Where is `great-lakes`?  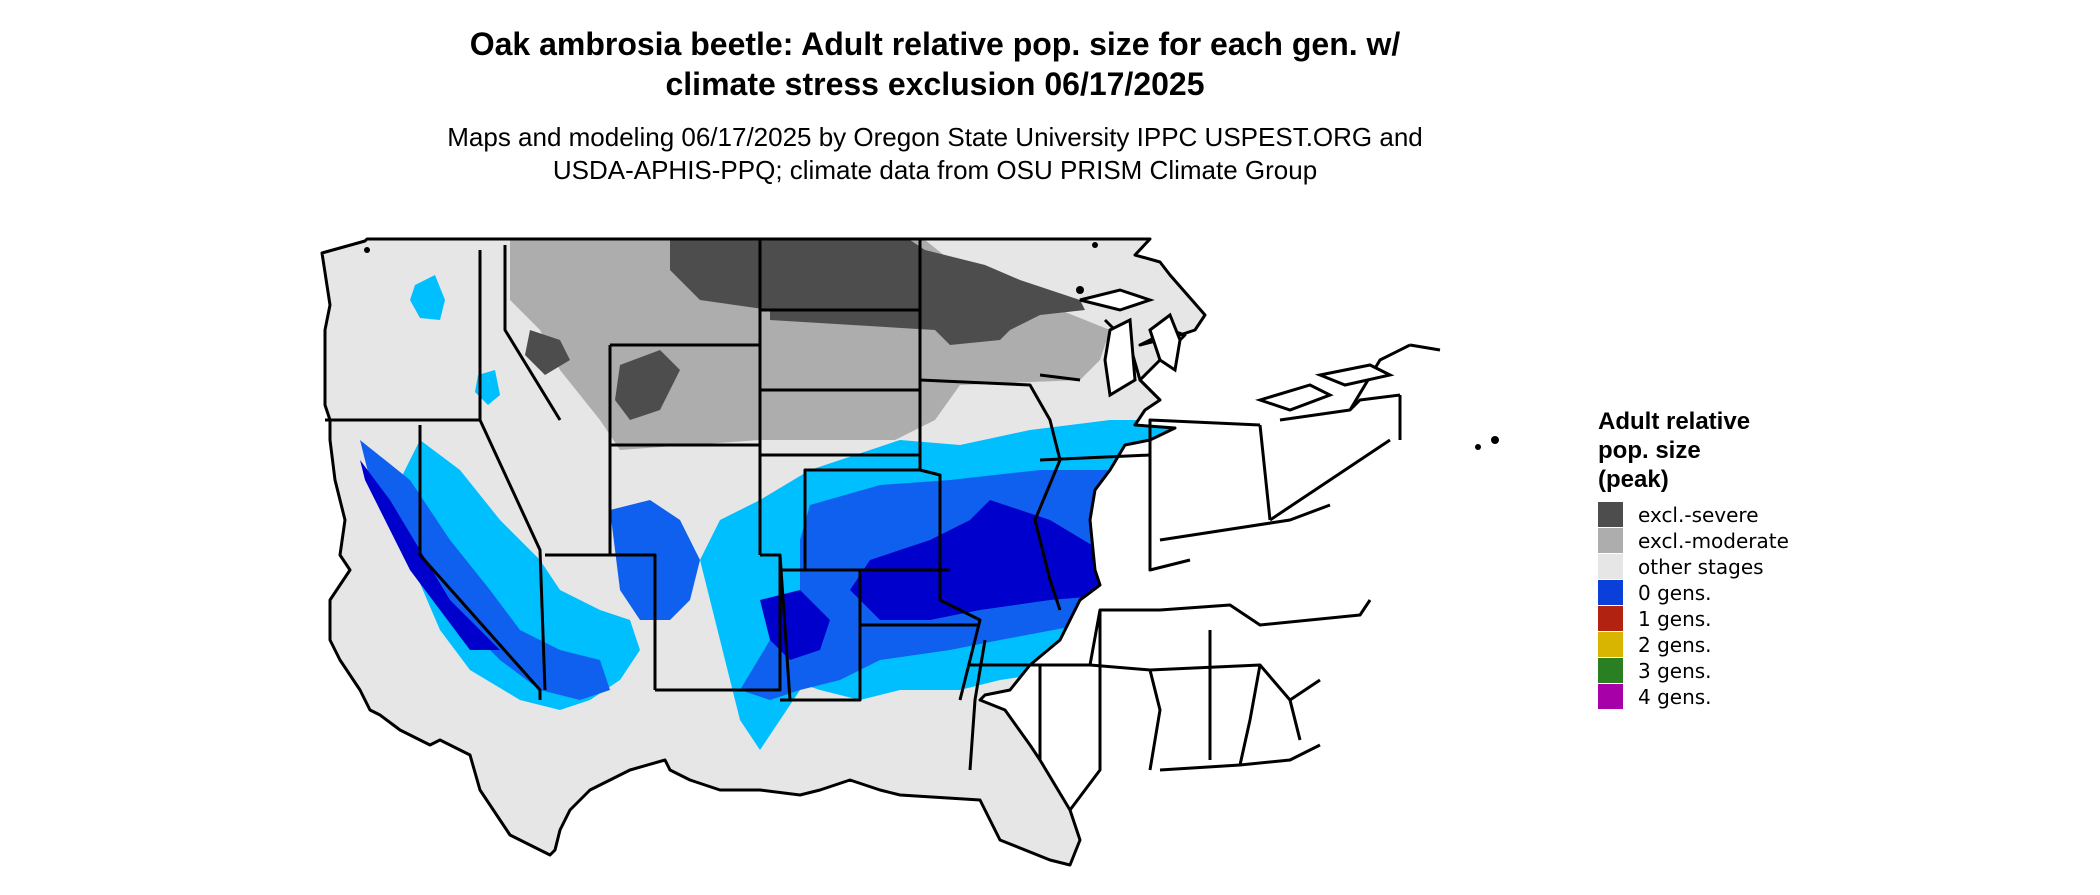
great-lakes is located at coordinates (1237, 350).